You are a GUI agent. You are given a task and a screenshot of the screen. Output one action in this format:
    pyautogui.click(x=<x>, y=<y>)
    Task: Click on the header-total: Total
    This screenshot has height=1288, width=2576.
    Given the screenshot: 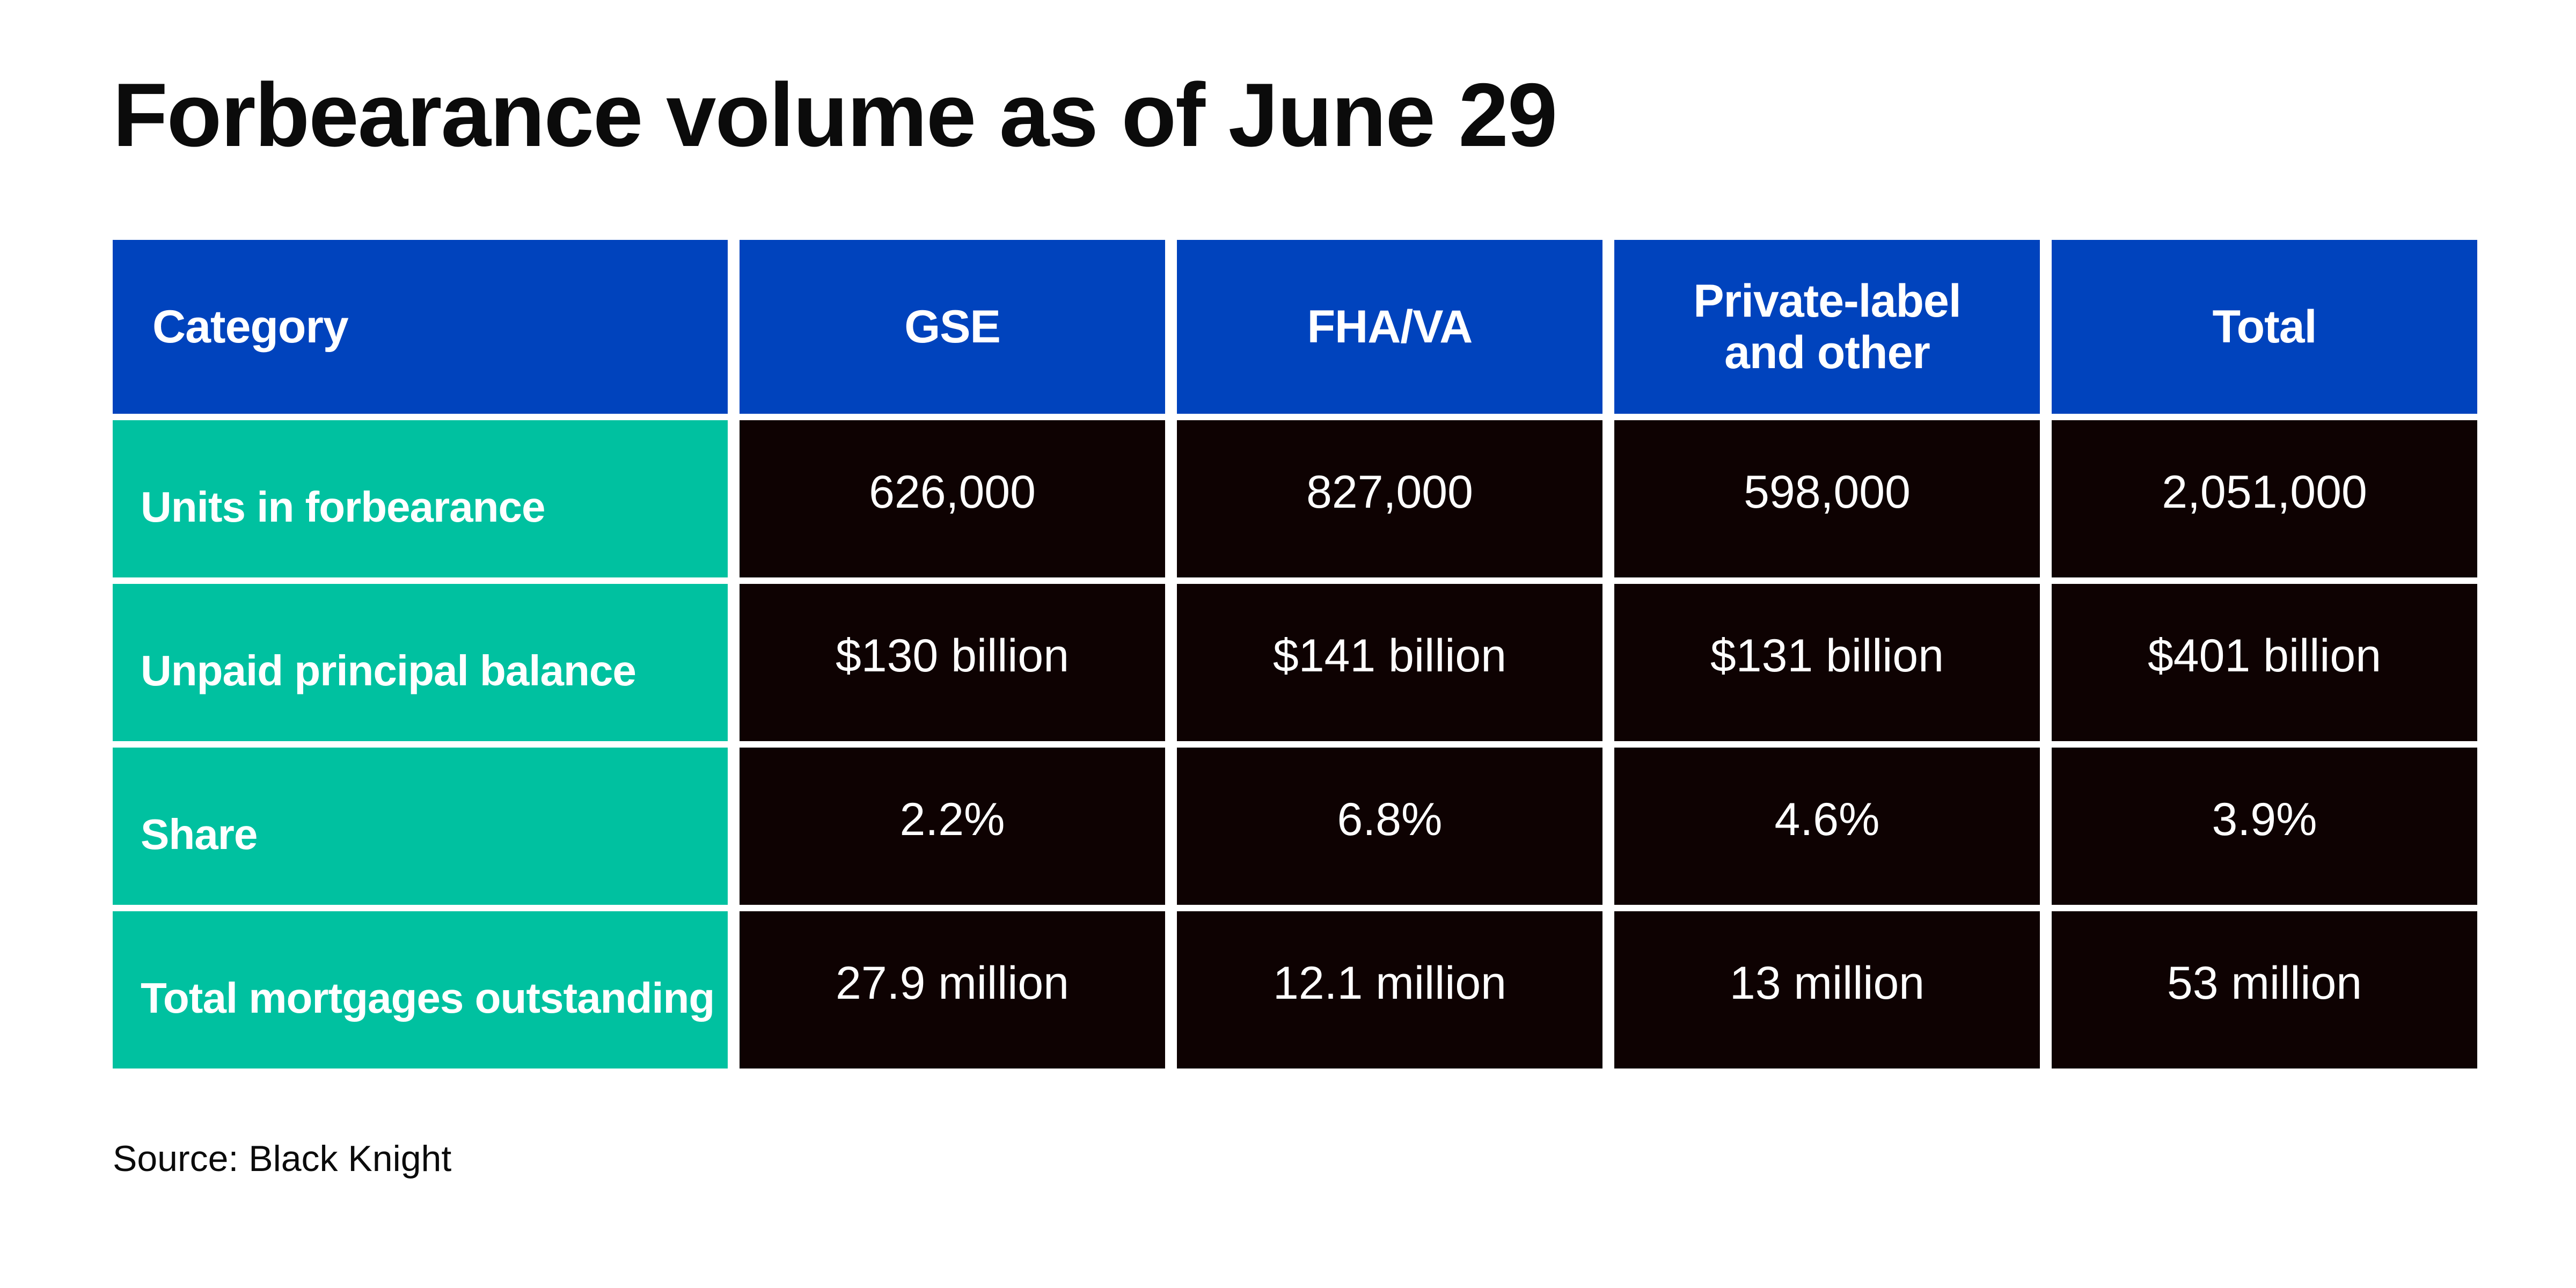 What is the action you would take?
    pyautogui.click(x=2264, y=327)
    